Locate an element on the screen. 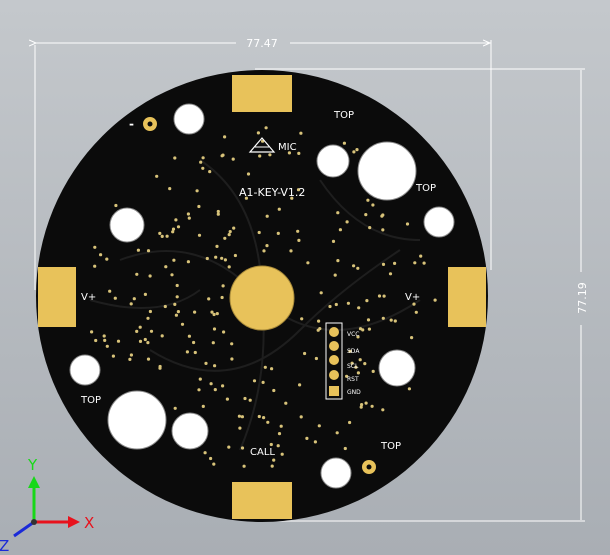 This screenshot has width=610, height=555. call-label: CALL is located at coordinates (262, 452).